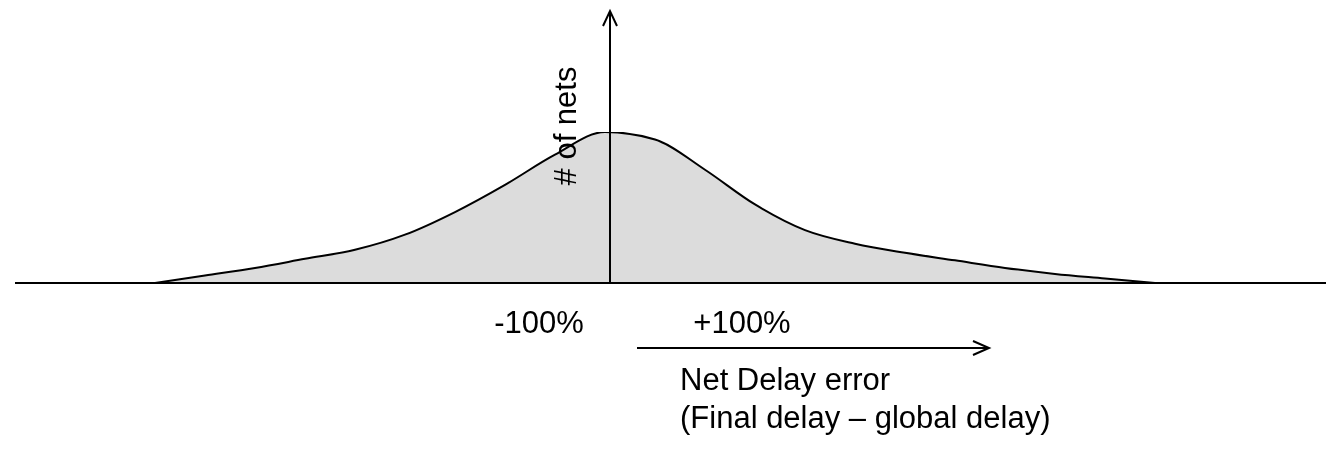  What do you see at coordinates (865, 417) in the screenshot?
I see `text: (Final delay – global delay)` at bounding box center [865, 417].